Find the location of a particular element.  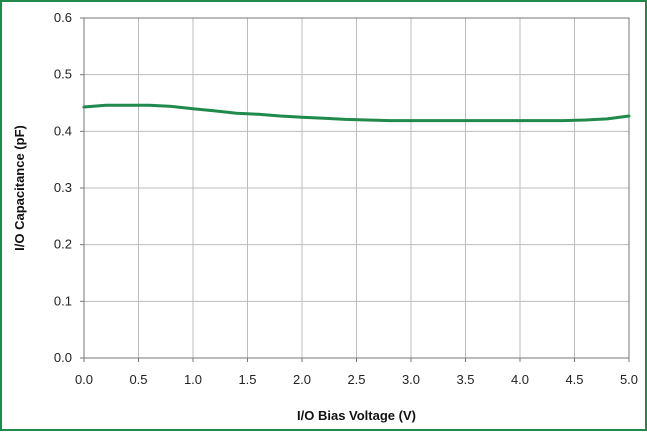

x-tick-label: 3.0 is located at coordinates (411, 379).